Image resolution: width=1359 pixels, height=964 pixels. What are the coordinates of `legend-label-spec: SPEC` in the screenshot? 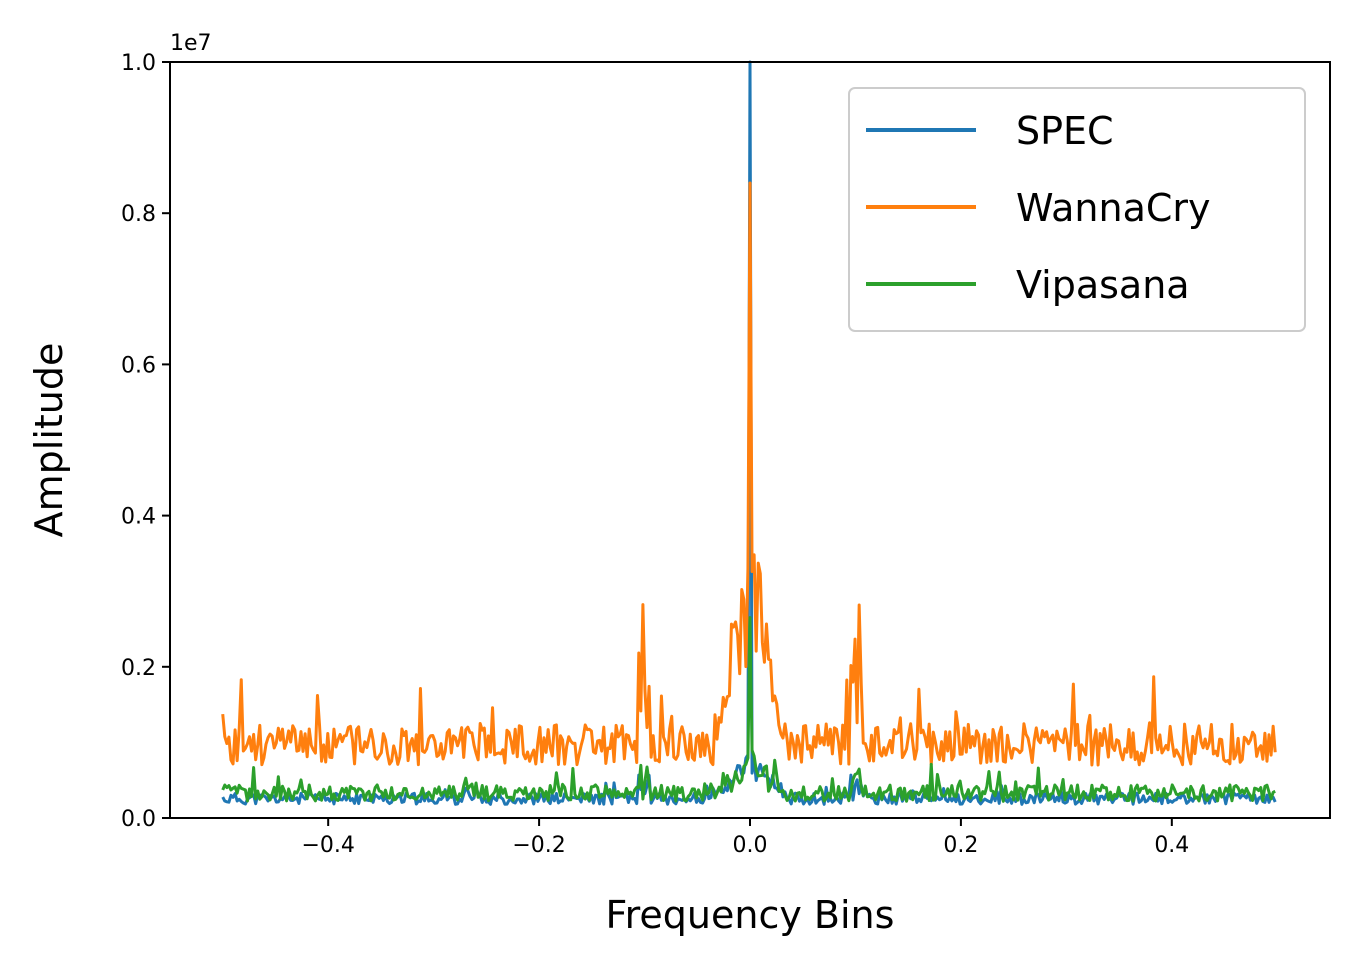 It's located at (1065, 131).